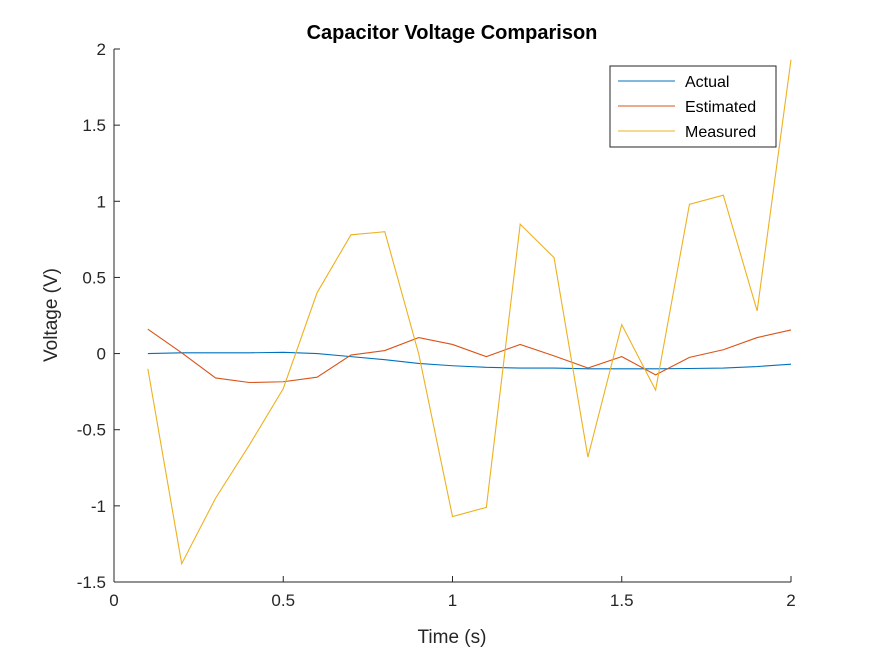  What do you see at coordinates (790, 600) in the screenshot?
I see `x-tick-label: 2` at bounding box center [790, 600].